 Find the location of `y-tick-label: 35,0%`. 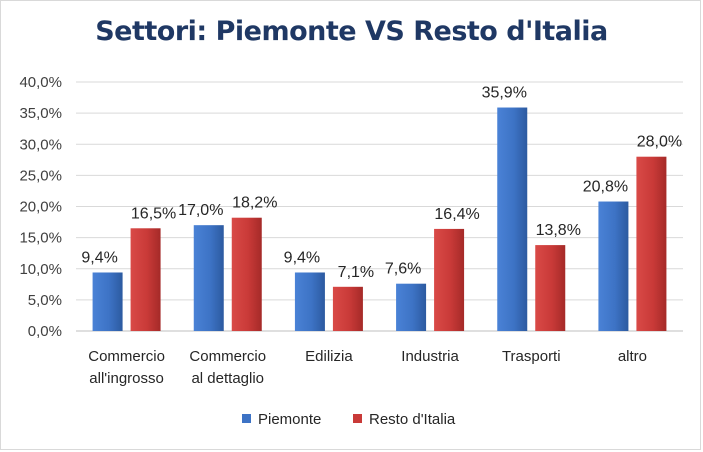

y-tick-label: 35,0% is located at coordinates (40, 113).